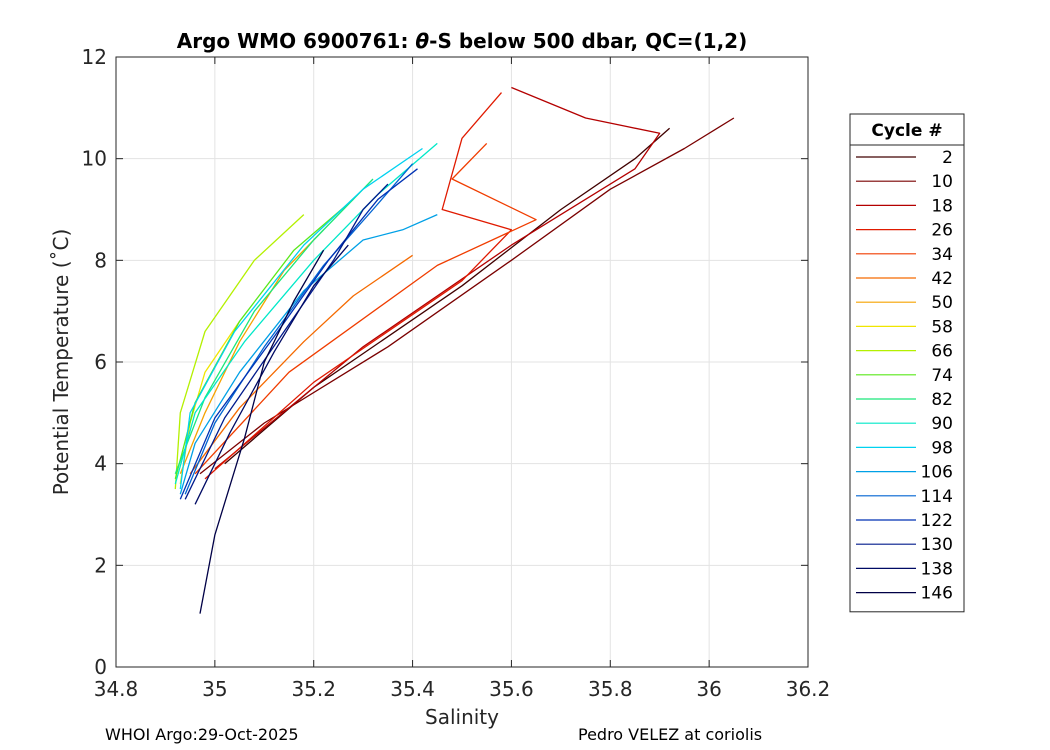 Image resolution: width=1050 pixels, height=750 pixels. I want to click on x-tick-label: 35.4, so click(412, 689).